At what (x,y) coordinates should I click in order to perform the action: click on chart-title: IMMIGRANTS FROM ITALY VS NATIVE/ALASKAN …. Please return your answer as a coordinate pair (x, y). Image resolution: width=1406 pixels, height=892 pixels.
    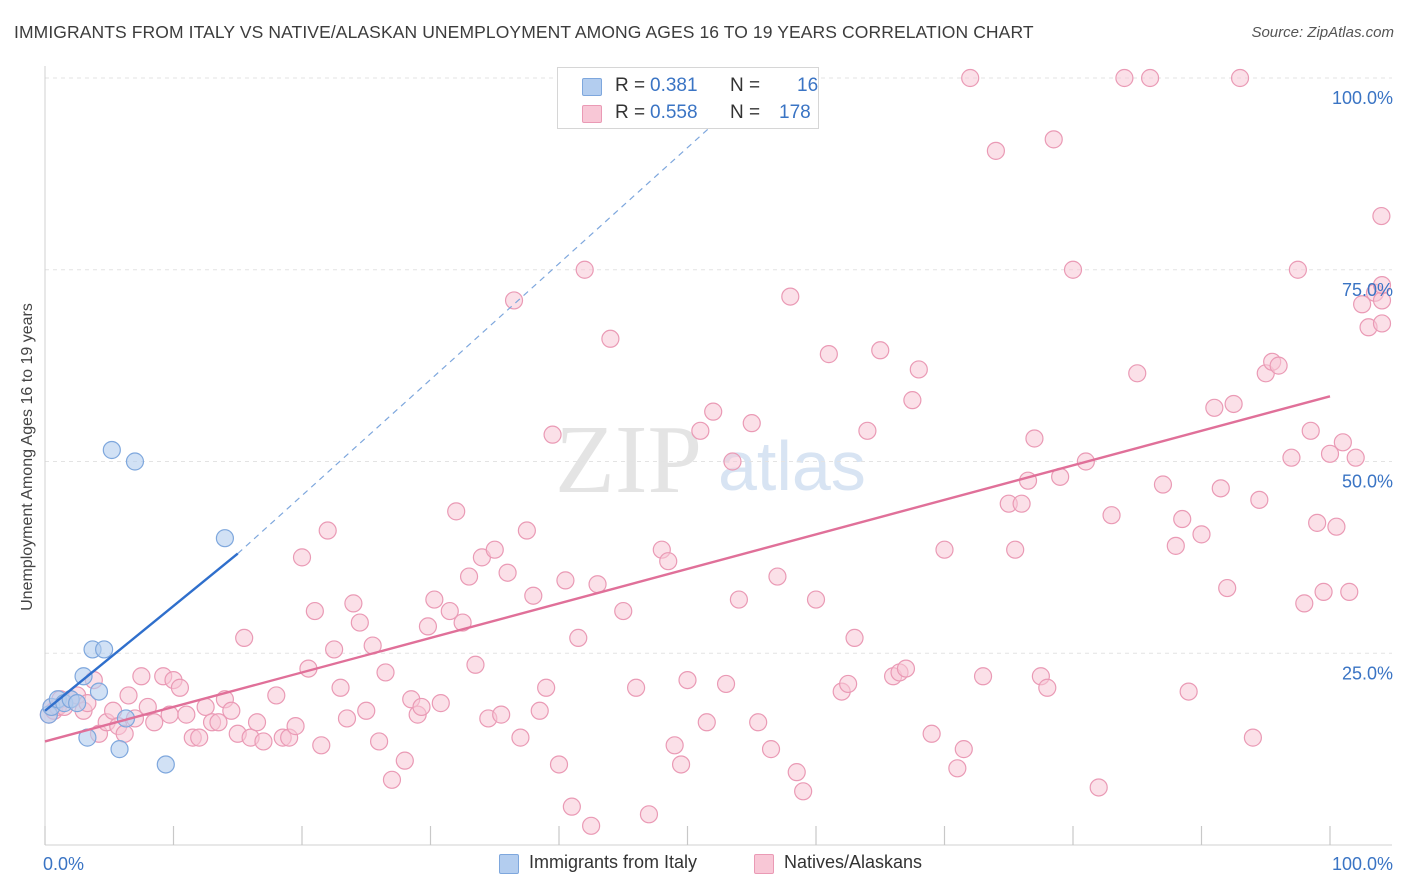
    Looking at the image, I should click on (524, 32).